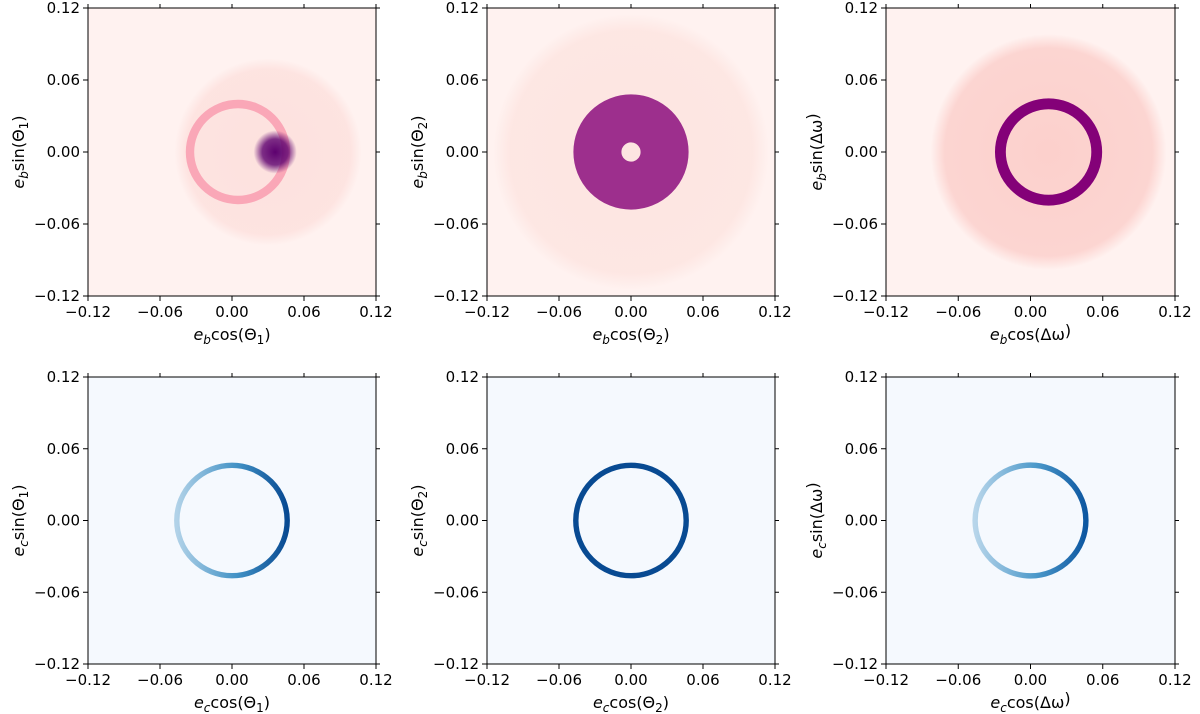  What do you see at coordinates (419, 520) in the screenshot?
I see `y-axis-label: ecsin(Θ2)` at bounding box center [419, 520].